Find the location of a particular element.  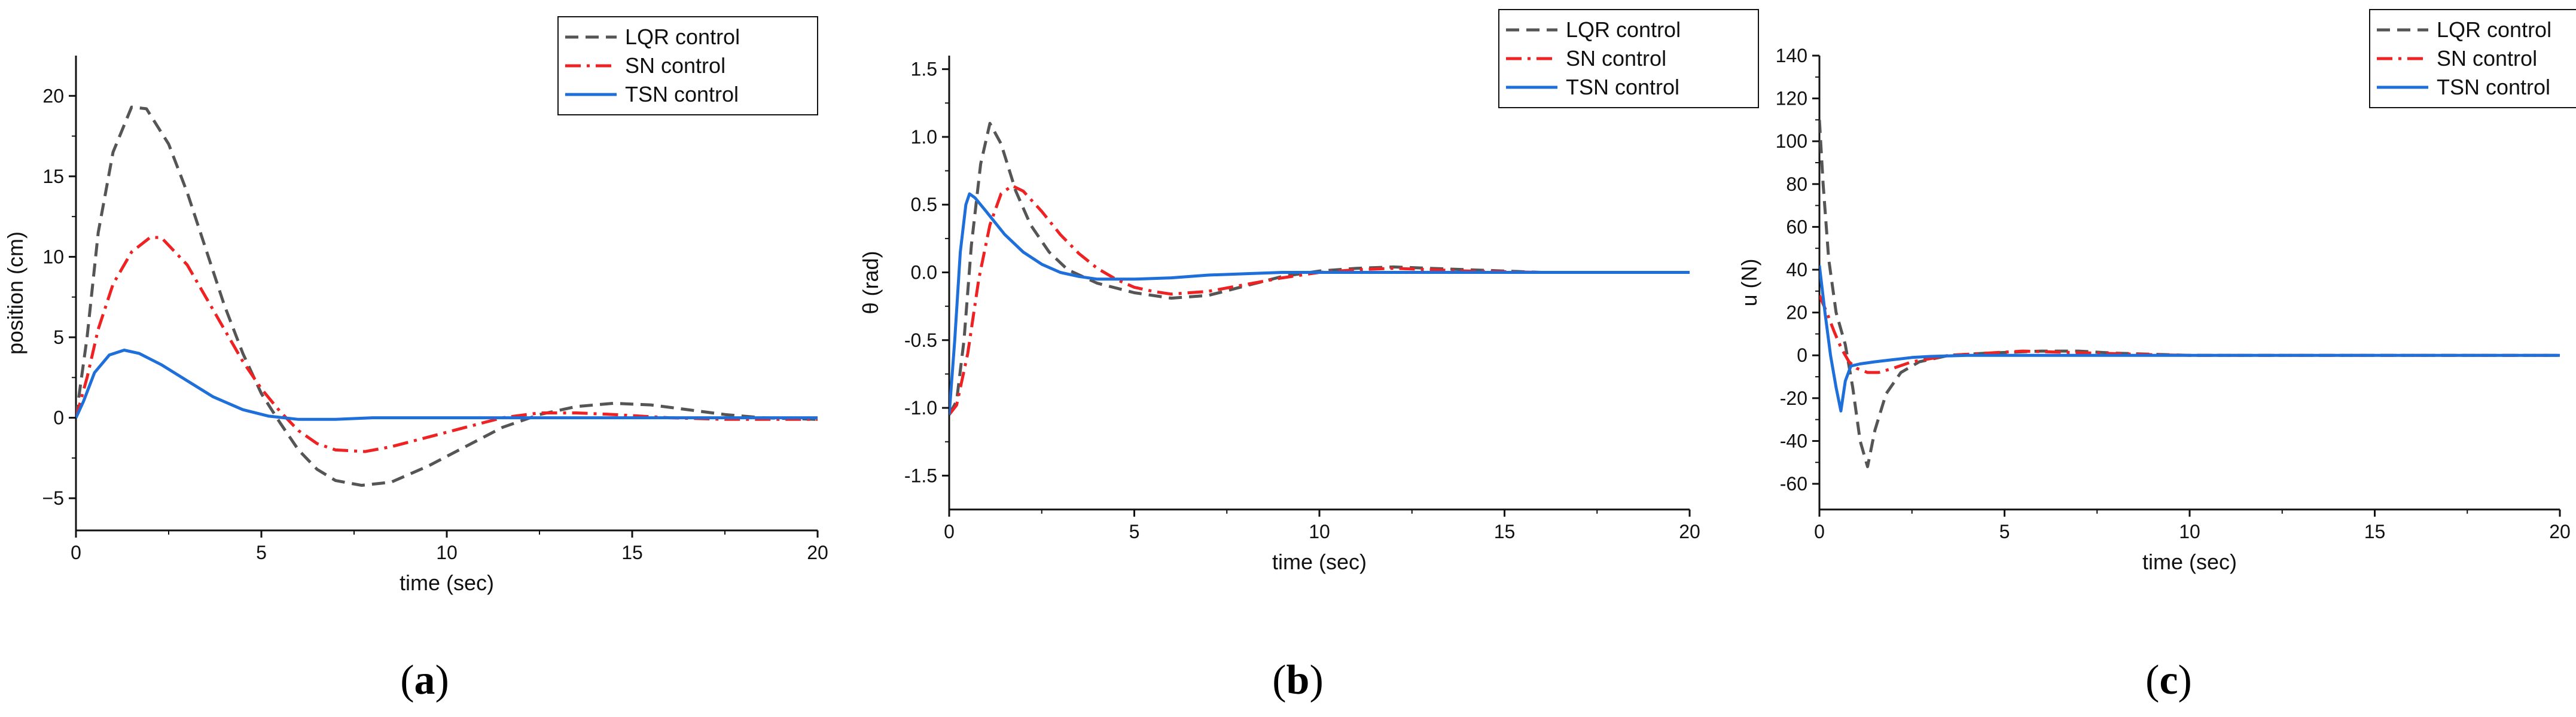

y-tick-label: 10 is located at coordinates (53, 257).